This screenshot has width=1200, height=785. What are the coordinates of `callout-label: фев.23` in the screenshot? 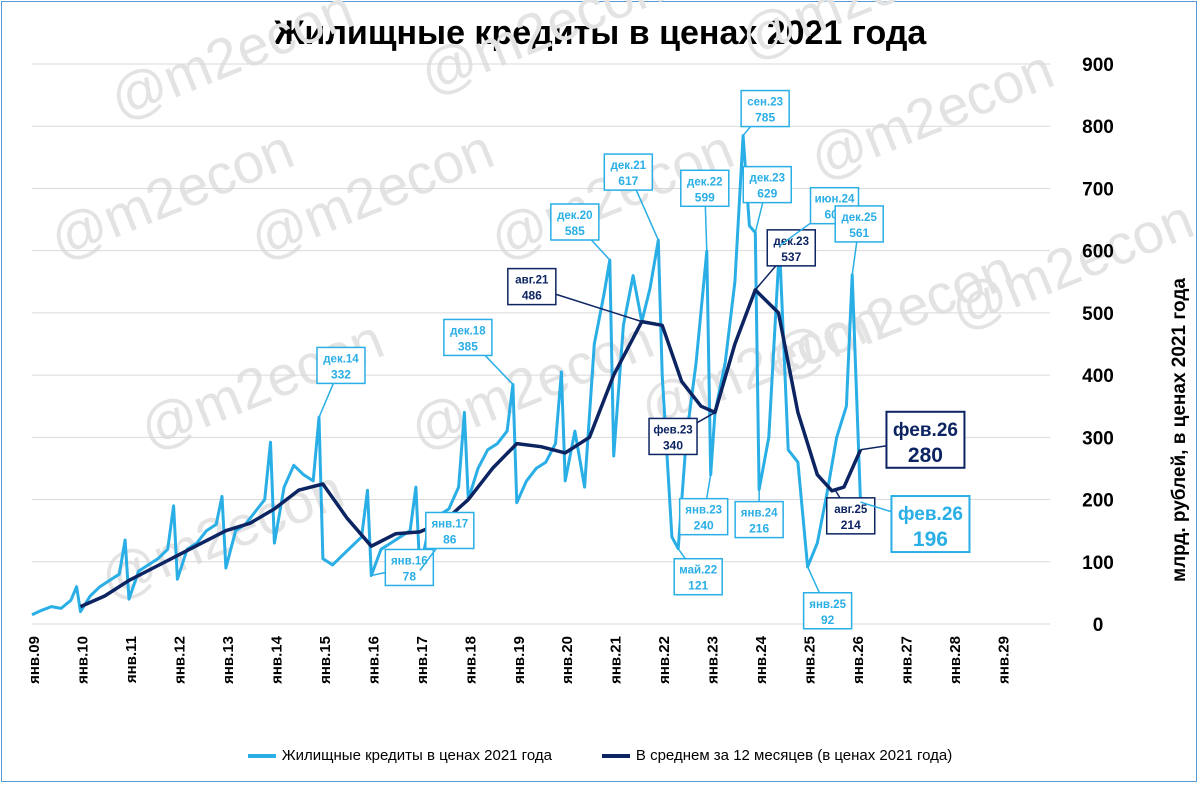 It's located at (672, 430).